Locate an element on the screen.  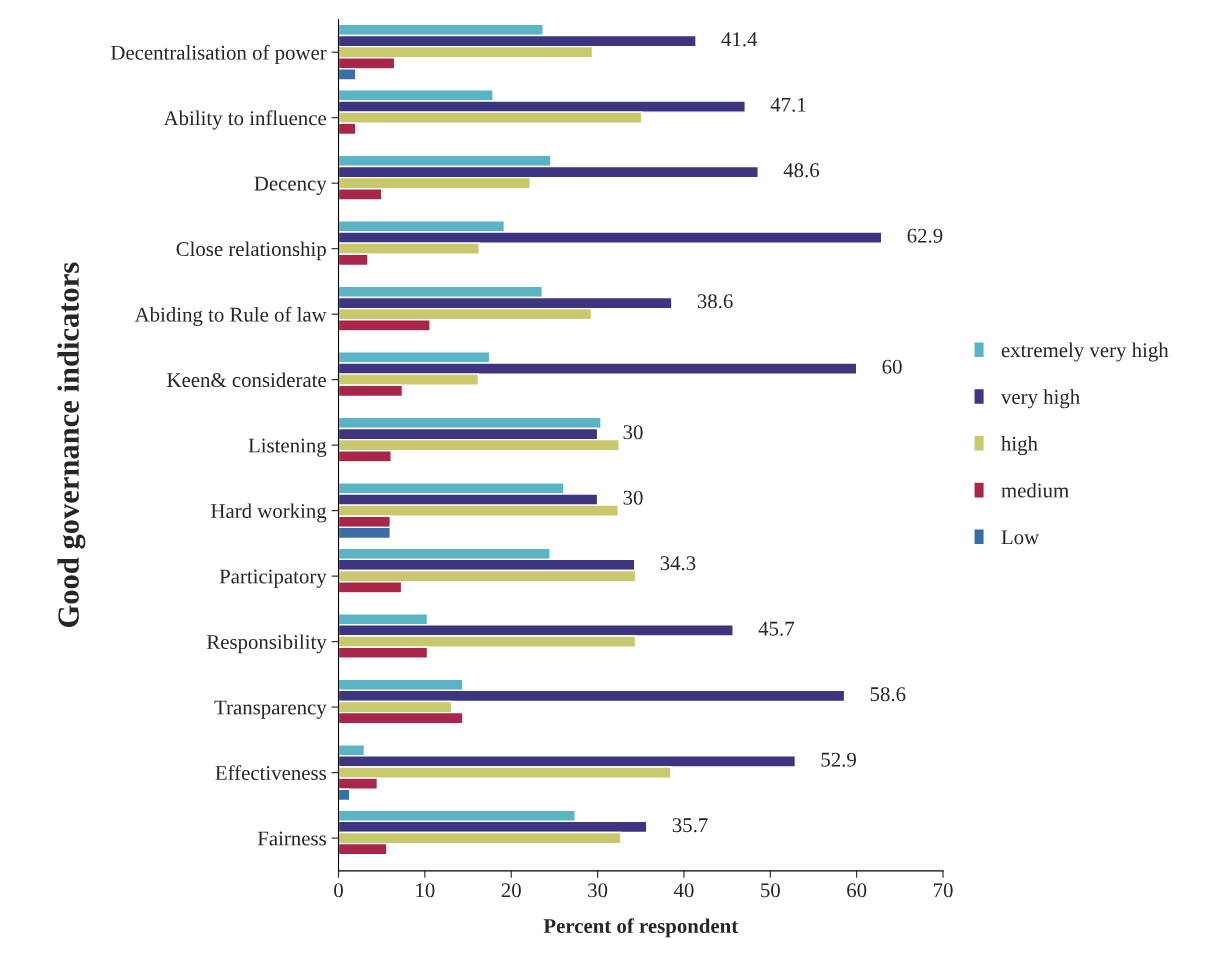
legend-label: Low is located at coordinates (1020, 537).